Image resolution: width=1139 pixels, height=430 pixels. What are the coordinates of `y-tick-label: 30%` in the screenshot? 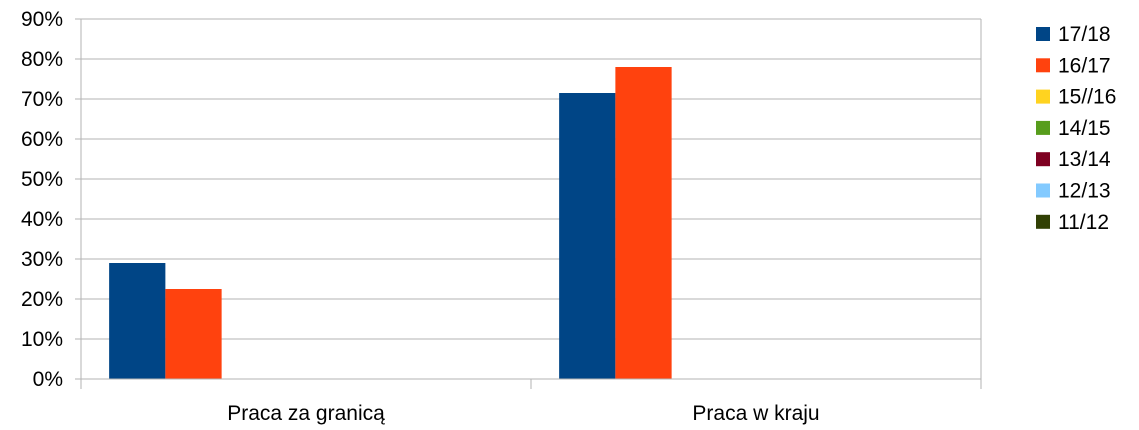 It's located at (42, 259).